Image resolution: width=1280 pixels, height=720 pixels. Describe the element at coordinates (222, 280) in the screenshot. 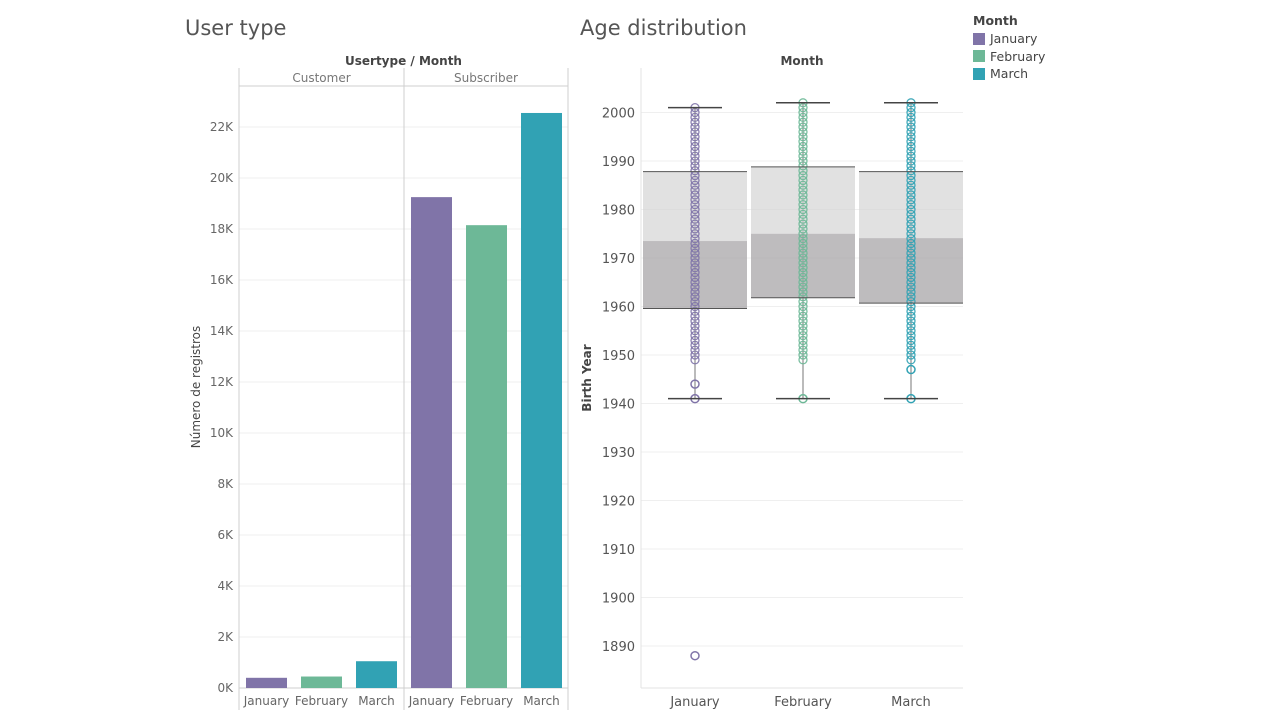

I see `y-tick-label: 16K` at that location.